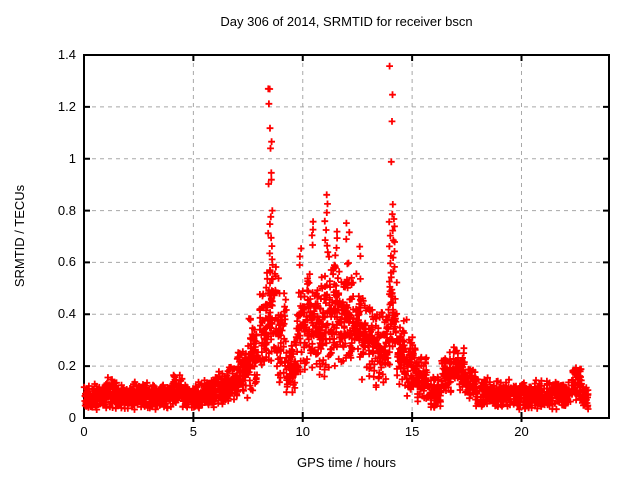  What do you see at coordinates (84, 431) in the screenshot?
I see `x-tick-label: 0` at bounding box center [84, 431].